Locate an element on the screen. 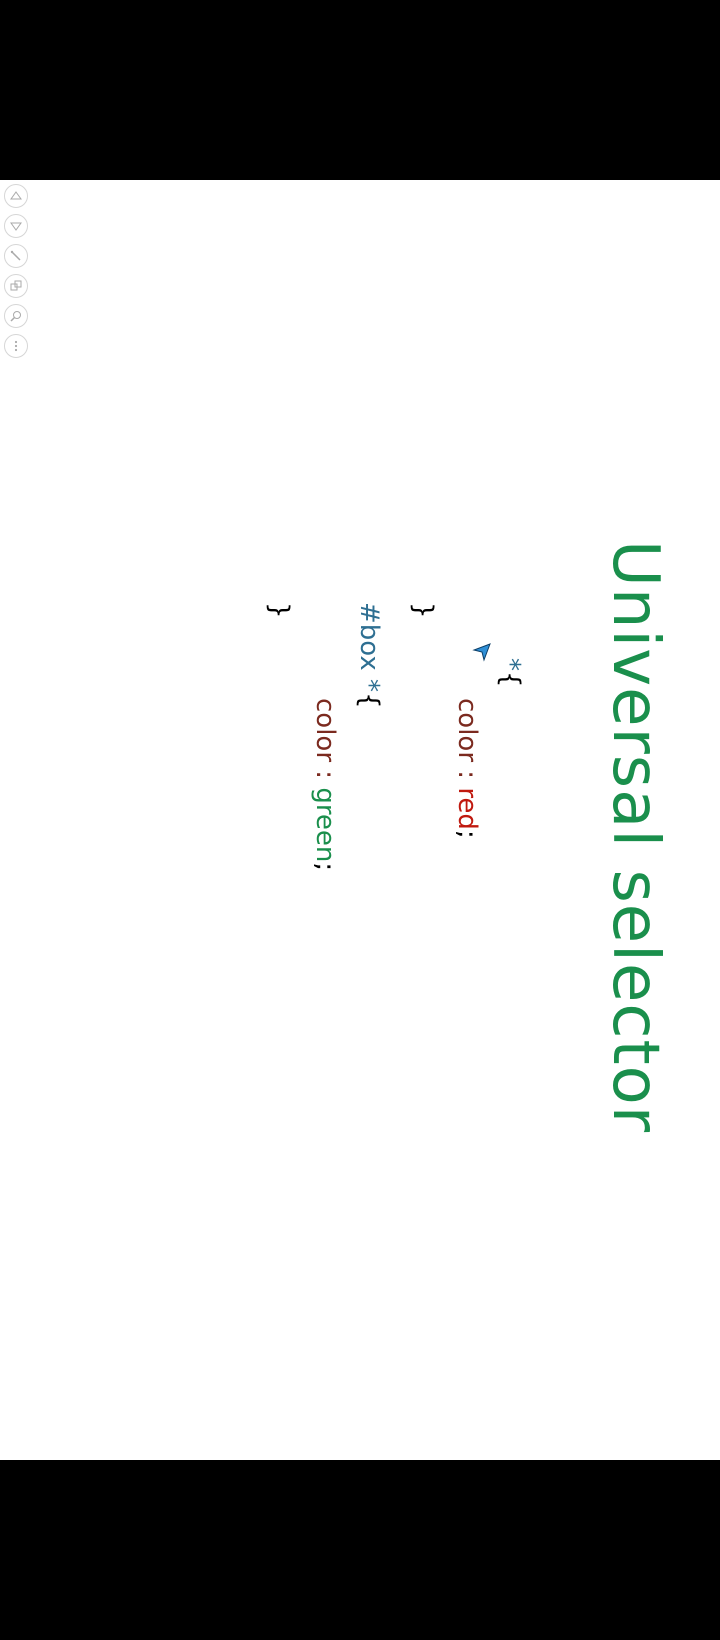 This screenshot has height=1640, width=720. code-line-2: color : red; is located at coordinates (467, 768).